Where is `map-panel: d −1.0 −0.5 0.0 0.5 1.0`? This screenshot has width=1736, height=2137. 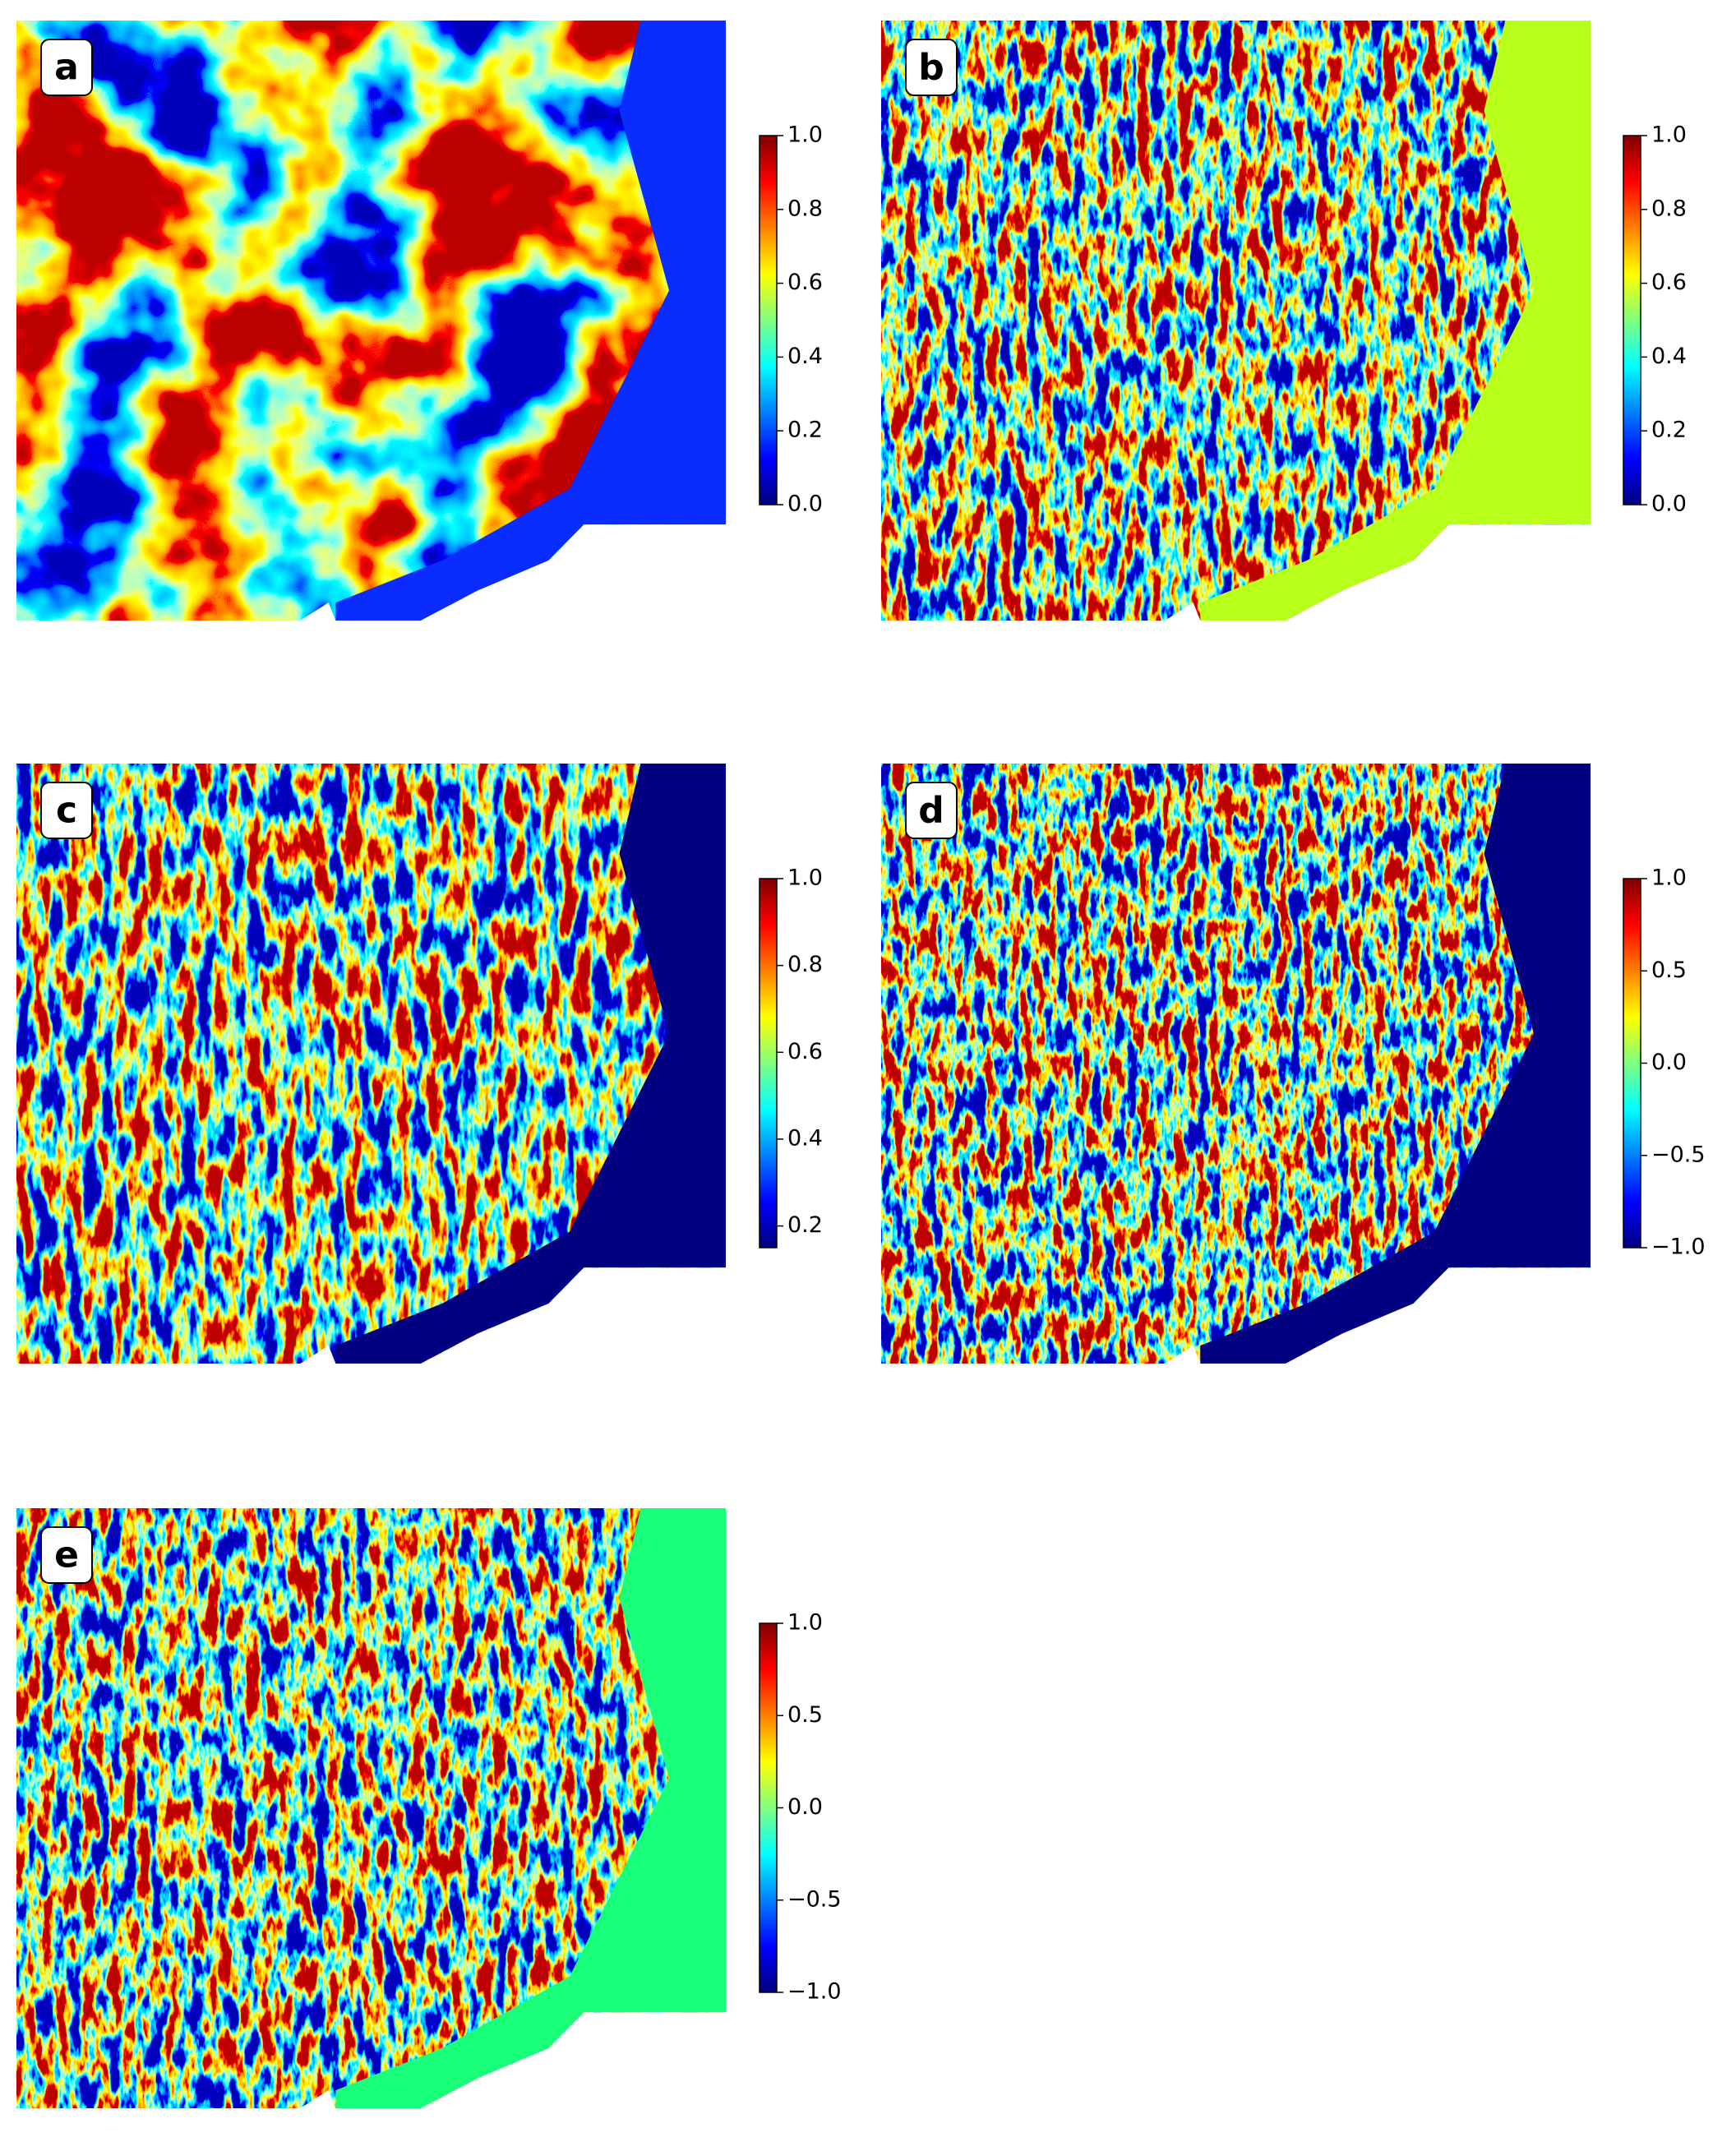 map-panel: d −1.0 −0.5 0.0 0.5 1.0 is located at coordinates (1294, 1064).